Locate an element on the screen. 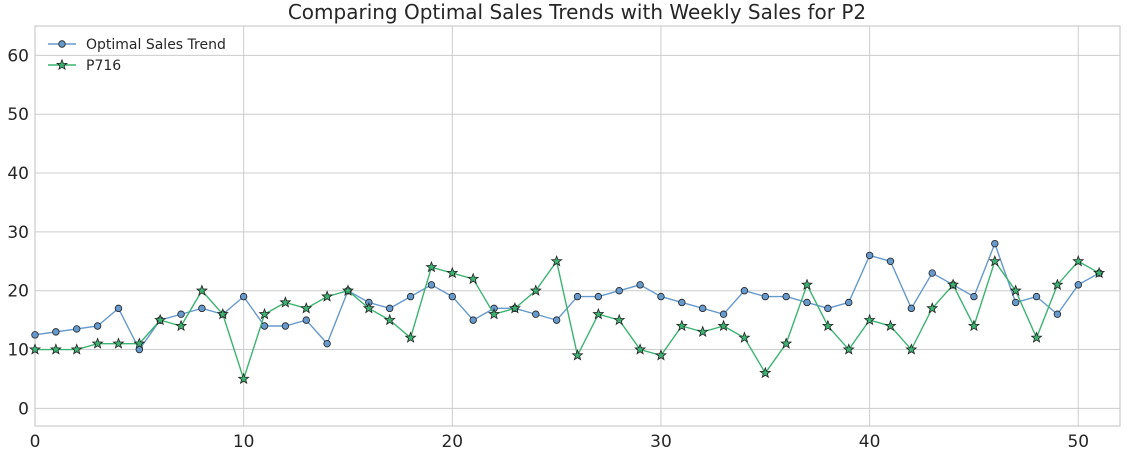 This screenshot has height=459, width=1141. x-tick-label: 50 is located at coordinates (1078, 442).